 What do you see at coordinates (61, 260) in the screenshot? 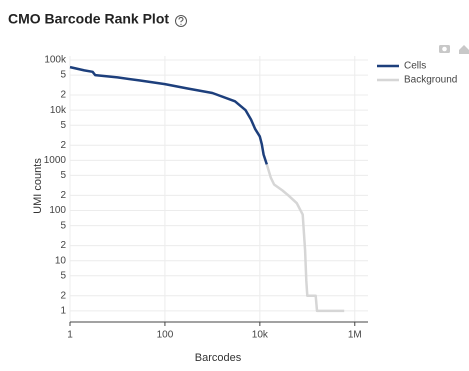
I see `y-tick-label: 10` at bounding box center [61, 260].